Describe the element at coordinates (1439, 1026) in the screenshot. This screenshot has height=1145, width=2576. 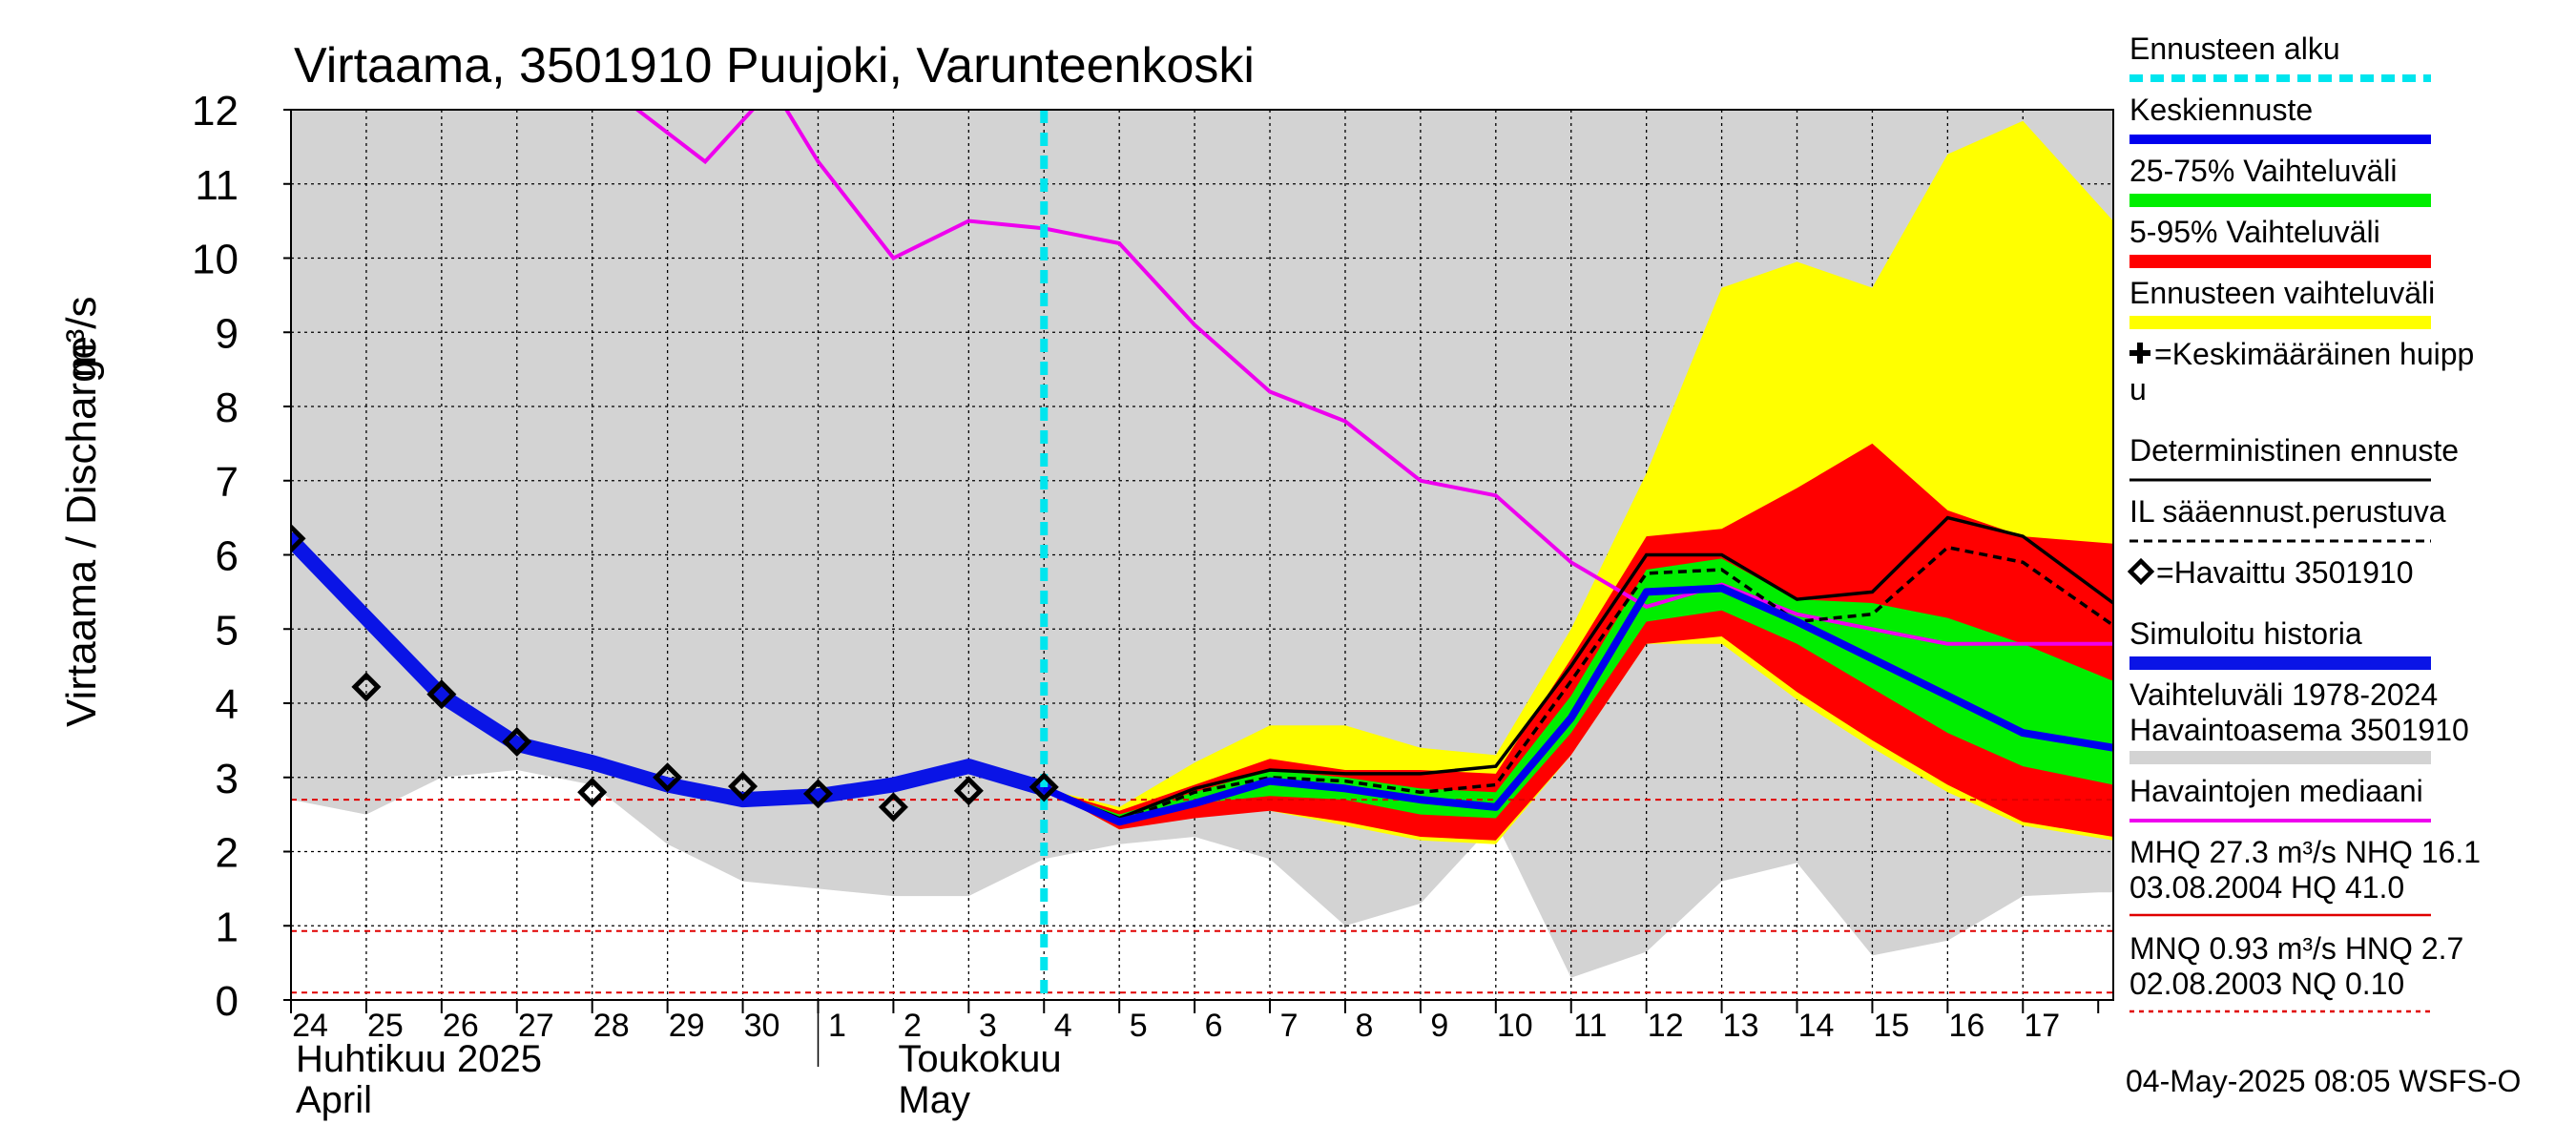
I see `x-tick-label: 9` at that location.